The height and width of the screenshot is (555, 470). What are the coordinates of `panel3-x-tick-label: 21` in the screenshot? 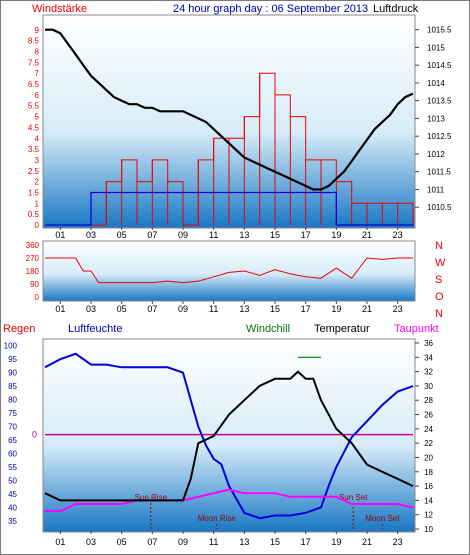 It's located at (367, 542).